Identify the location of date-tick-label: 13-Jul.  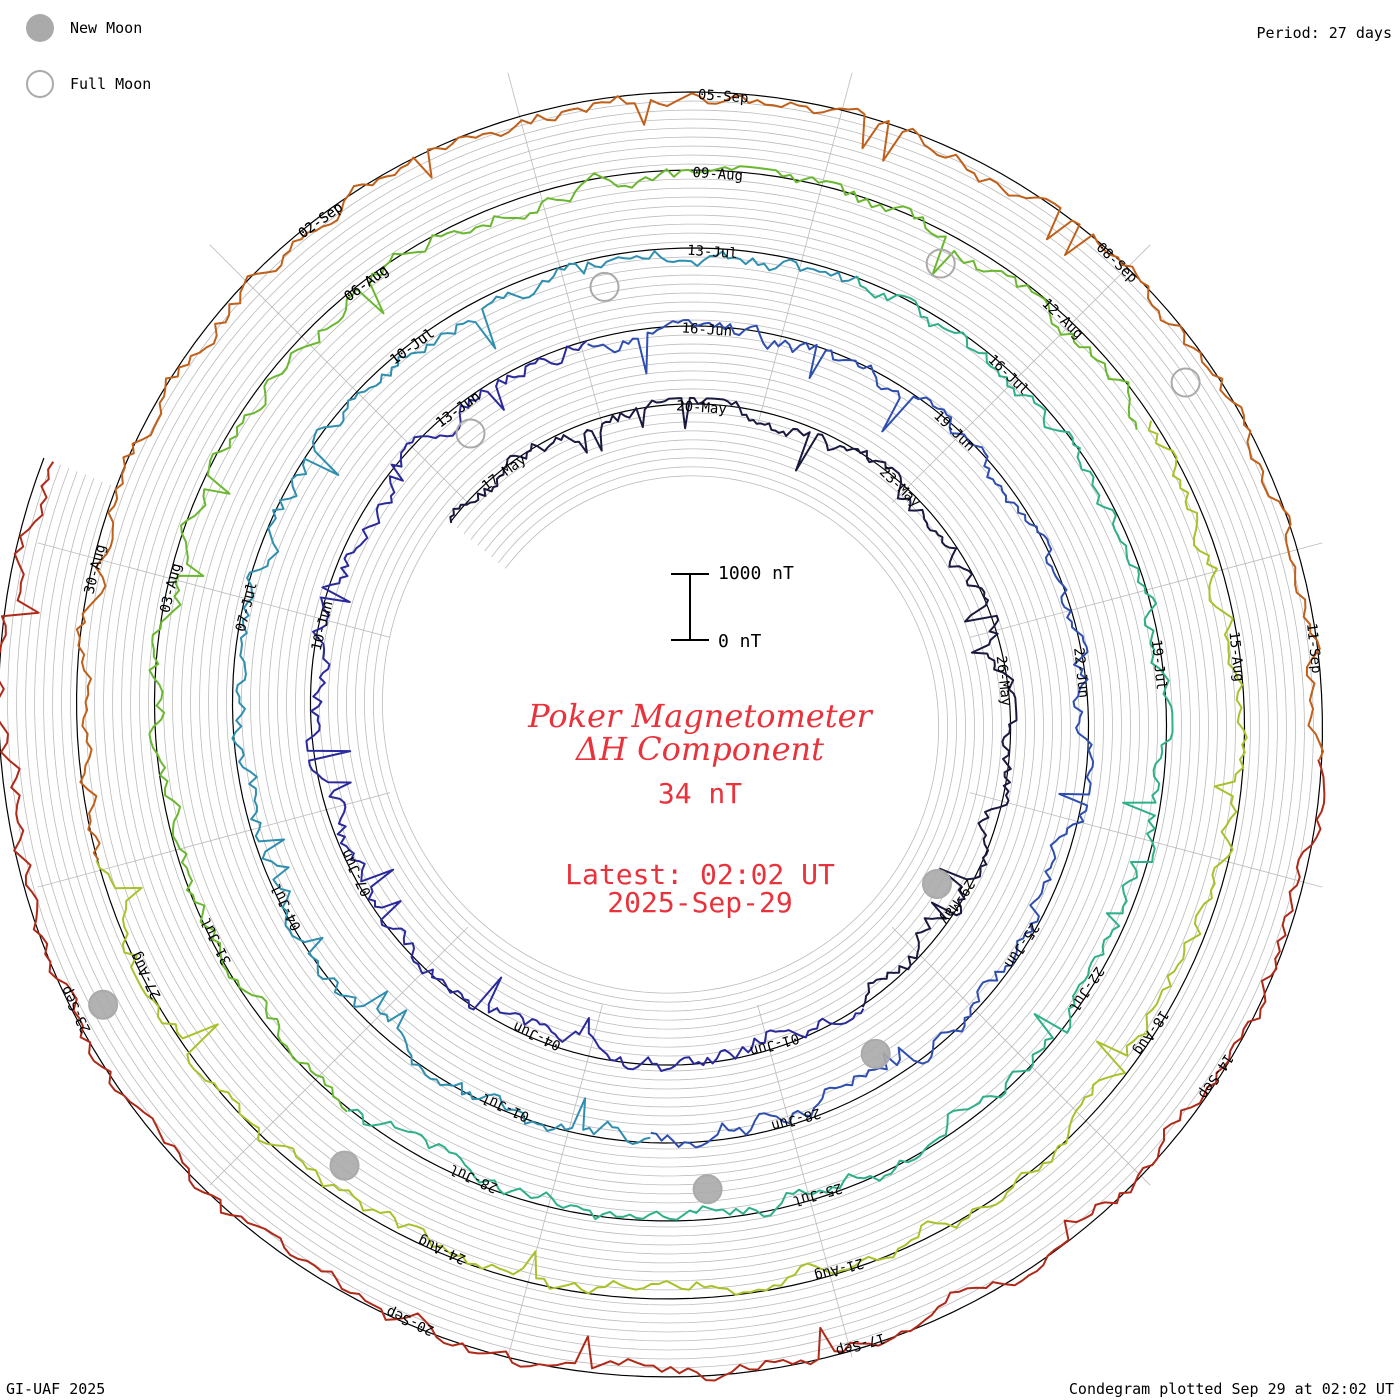
(713, 252).